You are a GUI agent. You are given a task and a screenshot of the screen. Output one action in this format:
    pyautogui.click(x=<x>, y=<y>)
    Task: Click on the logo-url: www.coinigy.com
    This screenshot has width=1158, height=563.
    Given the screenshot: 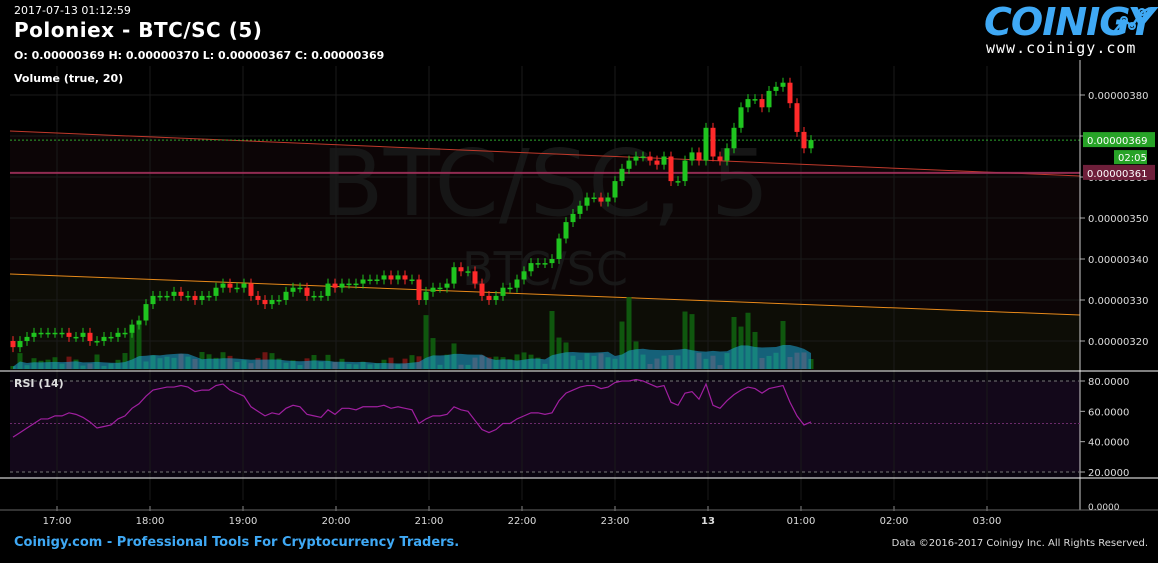 What is the action you would take?
    pyautogui.click(x=1061, y=48)
    